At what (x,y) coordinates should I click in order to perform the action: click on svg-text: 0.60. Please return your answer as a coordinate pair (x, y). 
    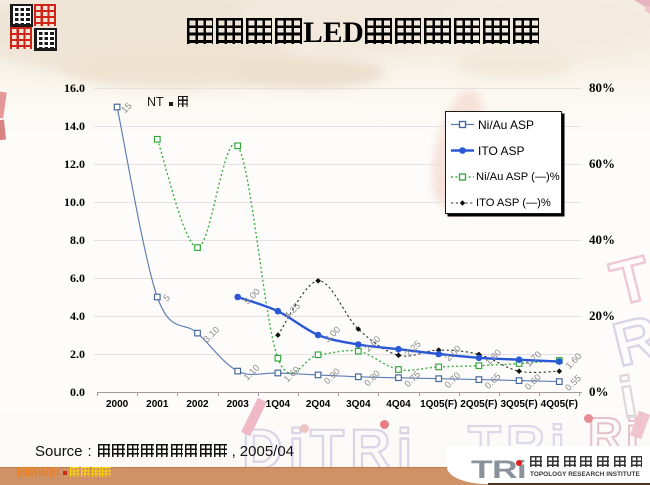
    Looking at the image, I should click on (533, 382).